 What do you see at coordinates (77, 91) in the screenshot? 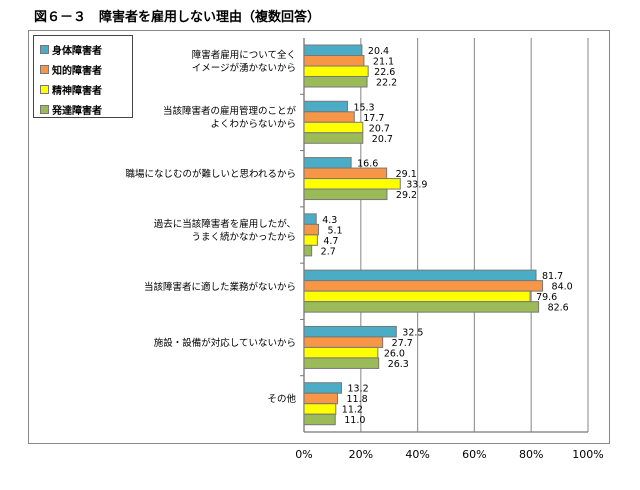
I see `legend-label: 精神障害者` at bounding box center [77, 91].